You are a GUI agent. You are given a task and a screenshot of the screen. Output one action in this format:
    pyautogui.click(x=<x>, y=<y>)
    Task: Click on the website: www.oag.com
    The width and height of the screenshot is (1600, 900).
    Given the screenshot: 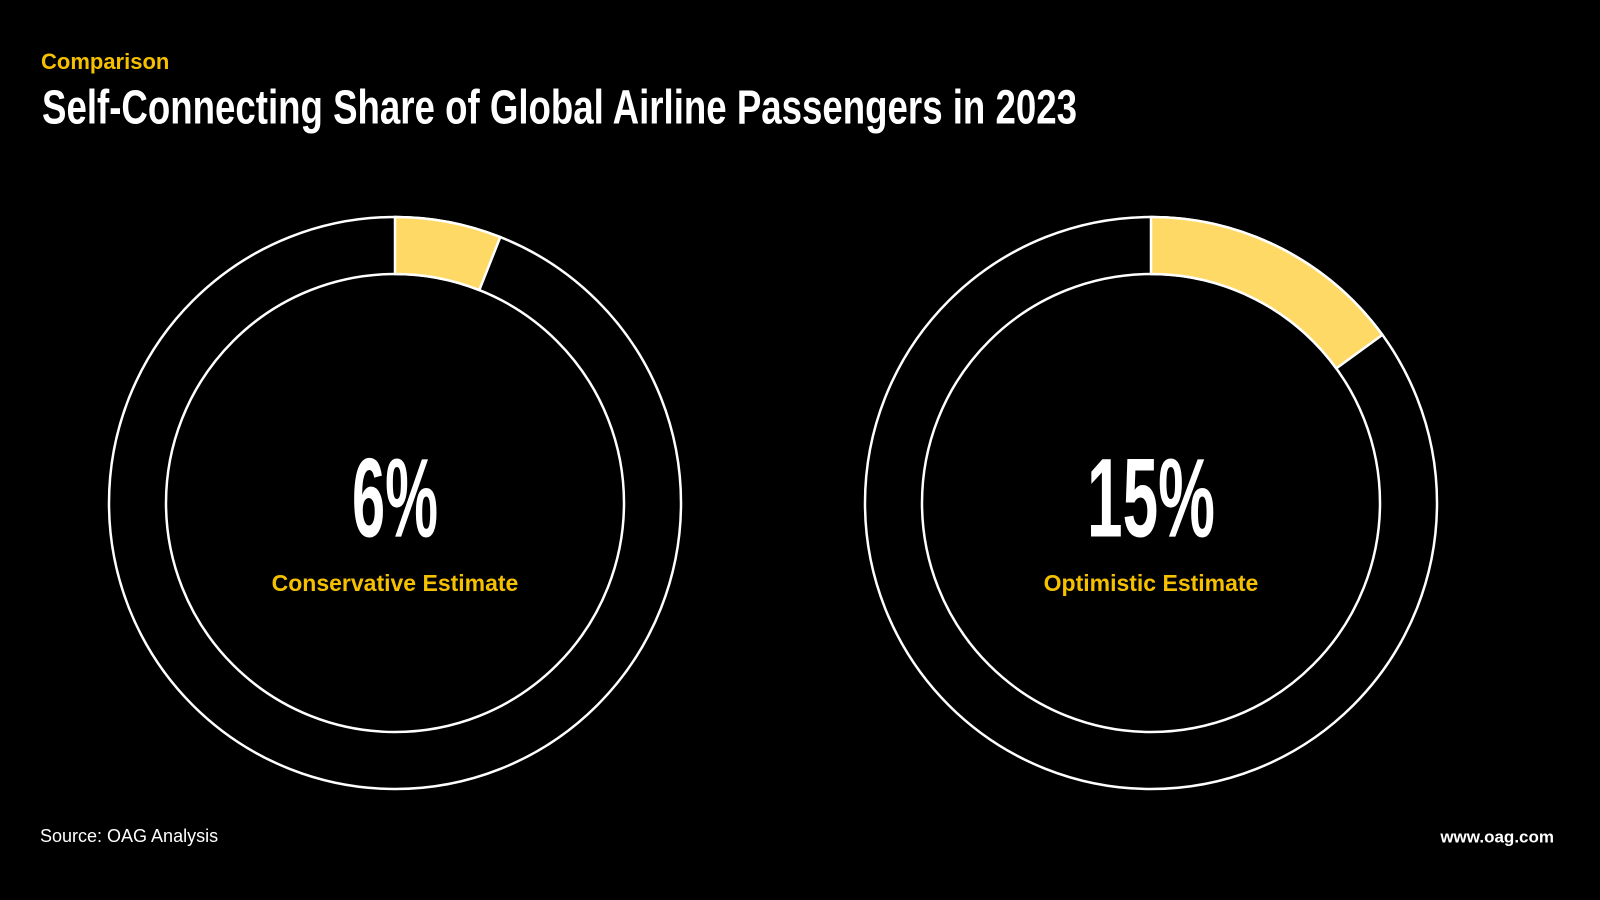 What is the action you would take?
    pyautogui.click(x=1496, y=836)
    